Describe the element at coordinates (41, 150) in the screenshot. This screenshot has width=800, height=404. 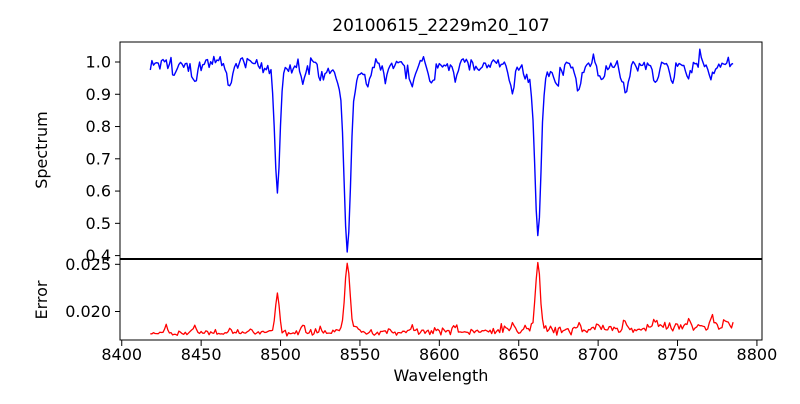
I see `spectrum-y-axis-label: Spectrum` at that location.